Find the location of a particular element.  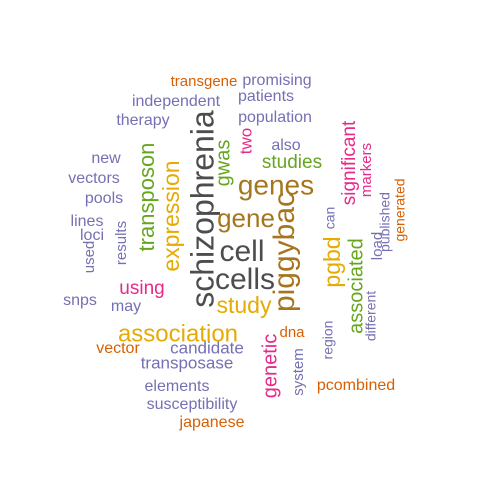

word-genes: genes is located at coordinates (276, 184).